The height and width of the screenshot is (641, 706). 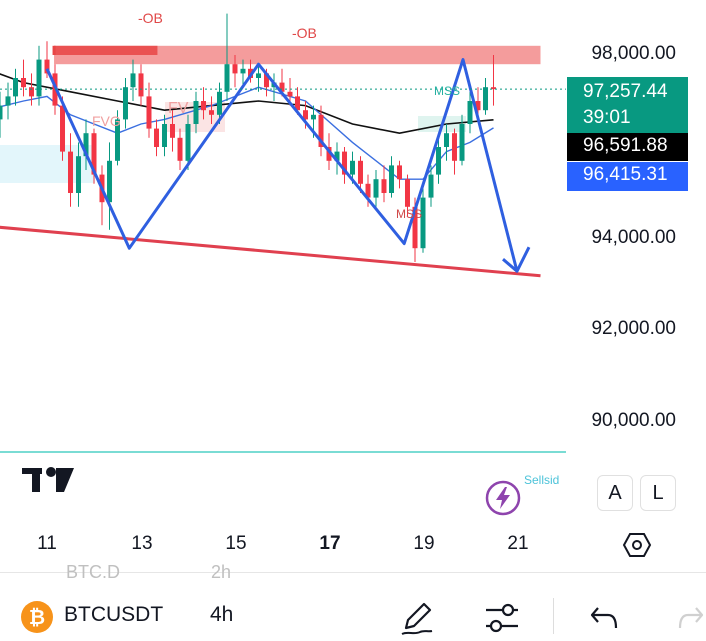 What do you see at coordinates (222, 614) in the screenshot?
I see `interval-selector: 4h` at bounding box center [222, 614].